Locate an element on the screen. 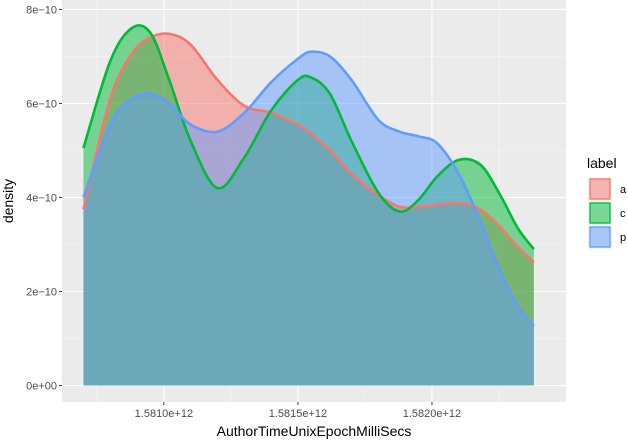 This screenshot has height=441, width=628. legend-key-p: p is located at coordinates (607, 237).